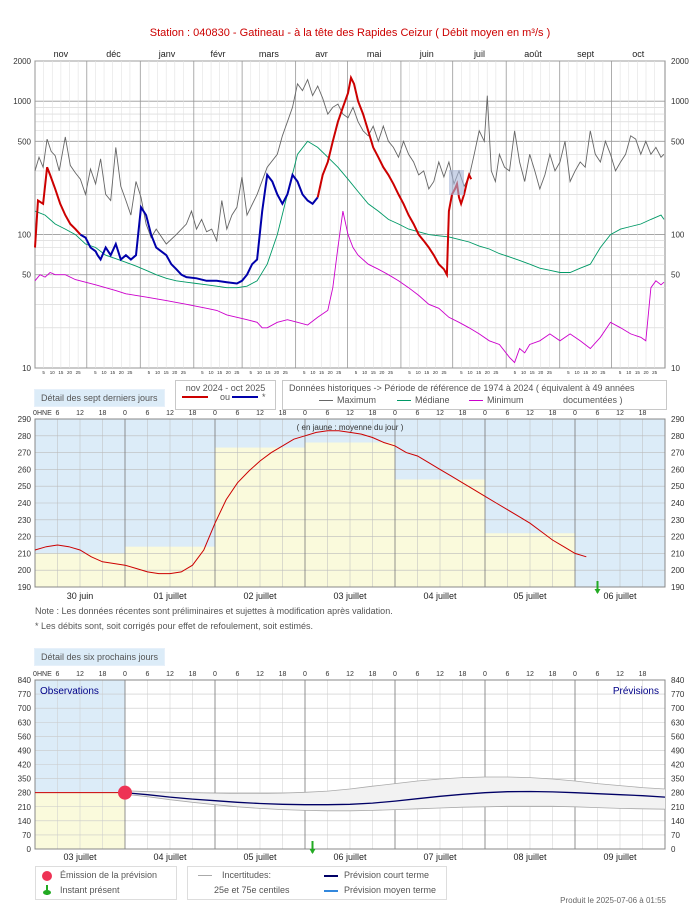  What do you see at coordinates (678, 453) in the screenshot?
I see `y-tick-right: 270` at bounding box center [678, 453].